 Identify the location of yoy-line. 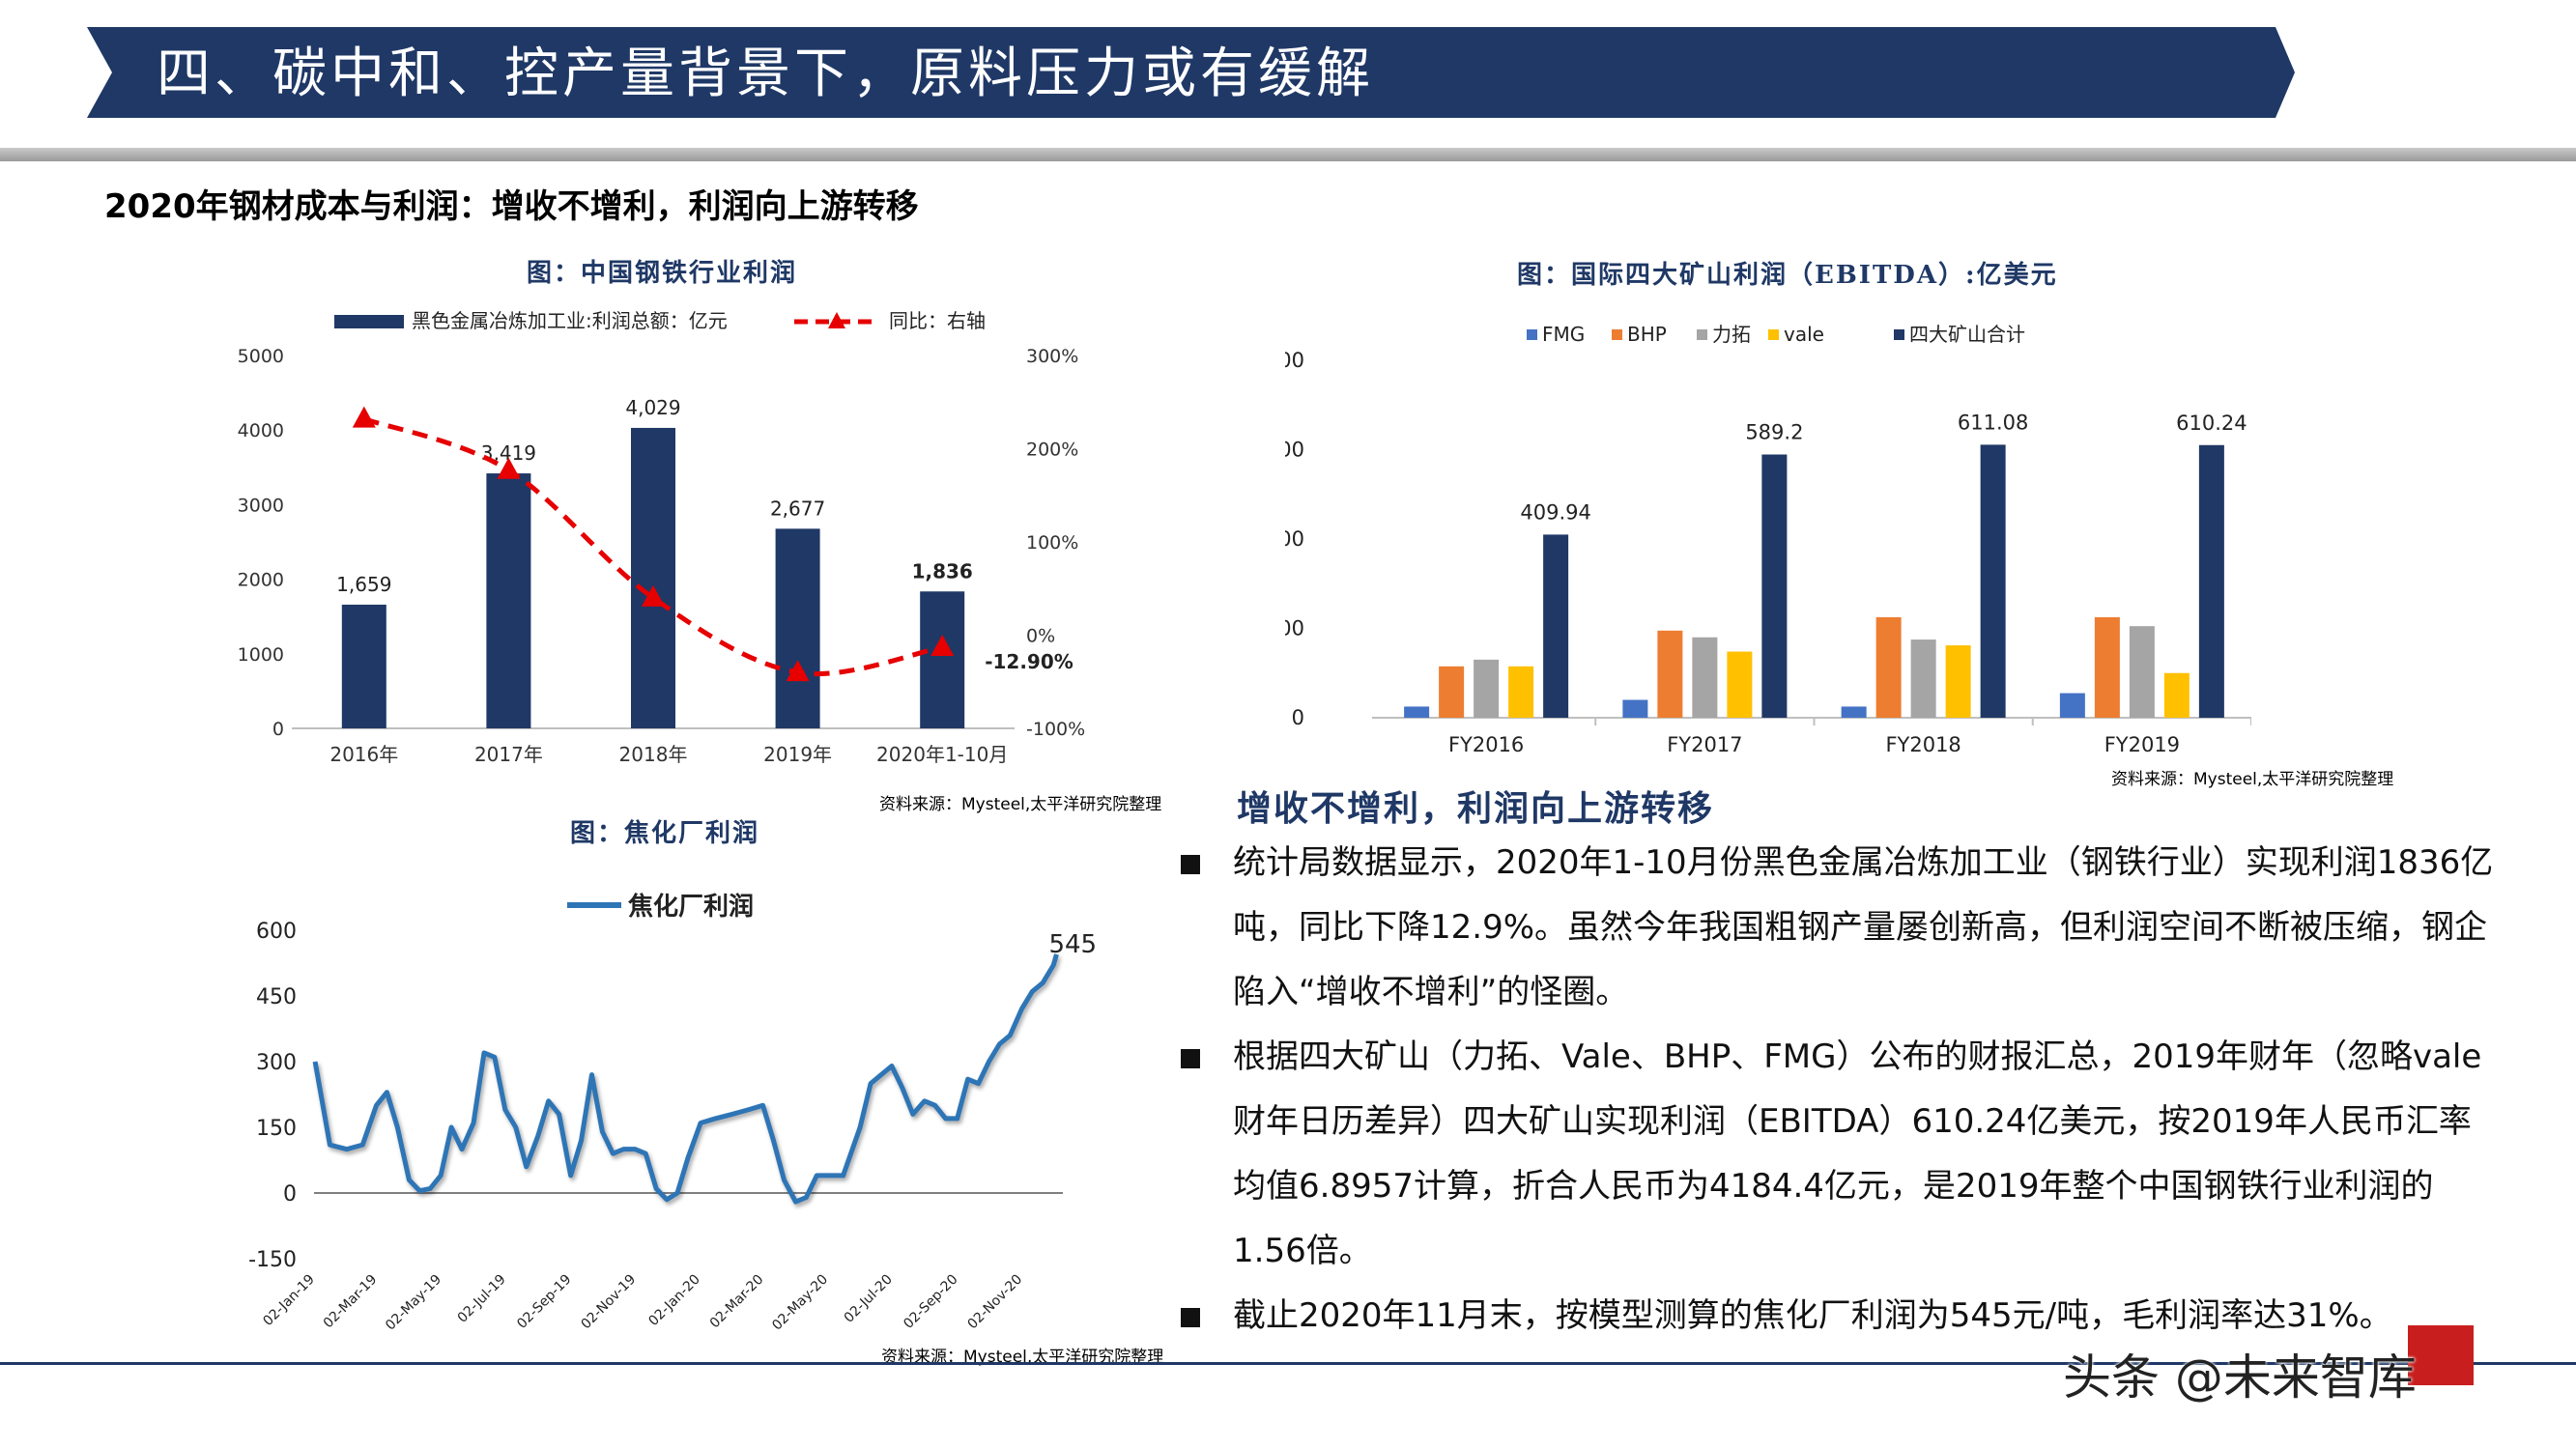
(653, 546).